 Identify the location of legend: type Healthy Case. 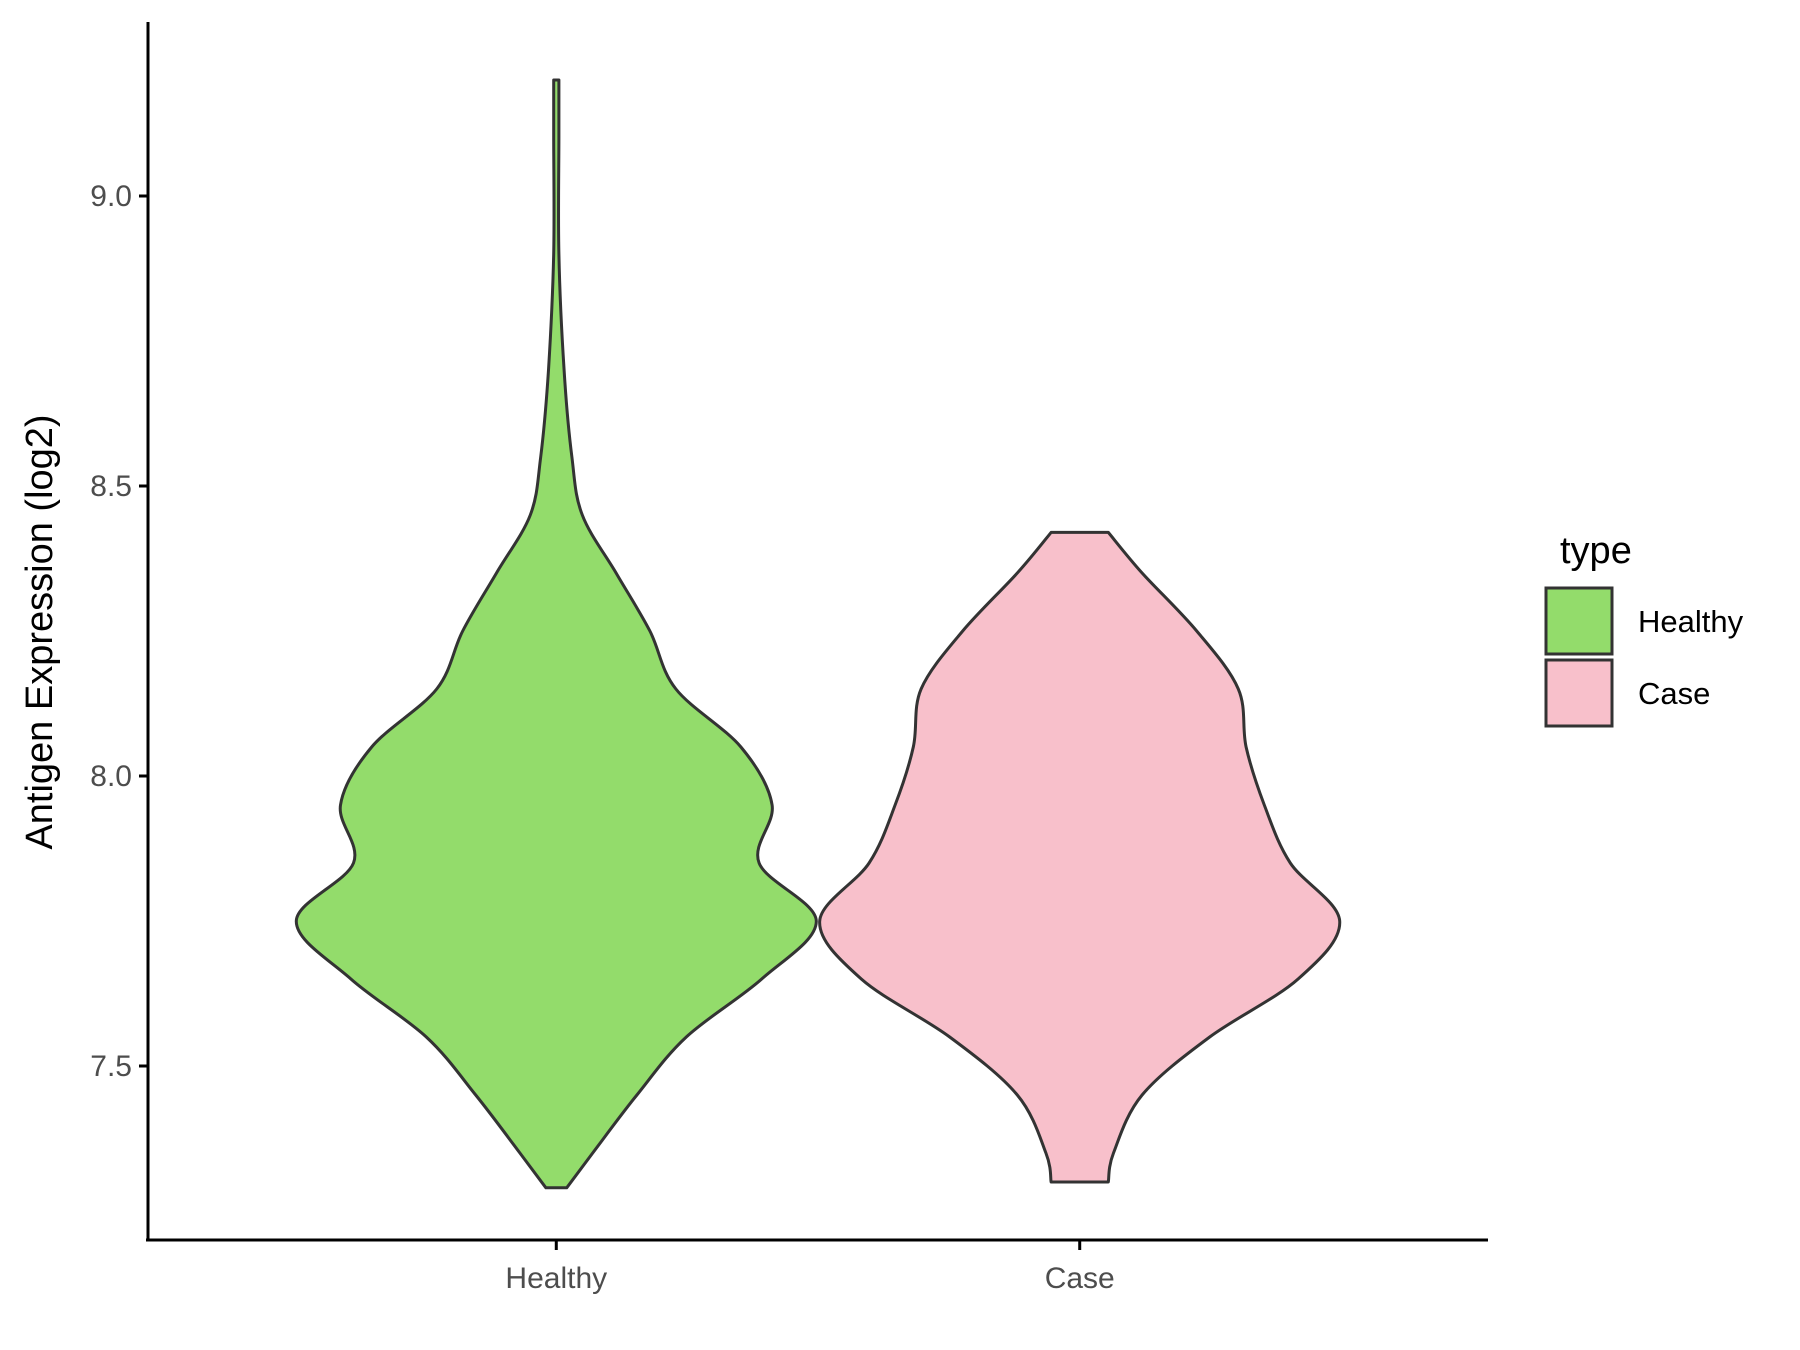
(1644, 629).